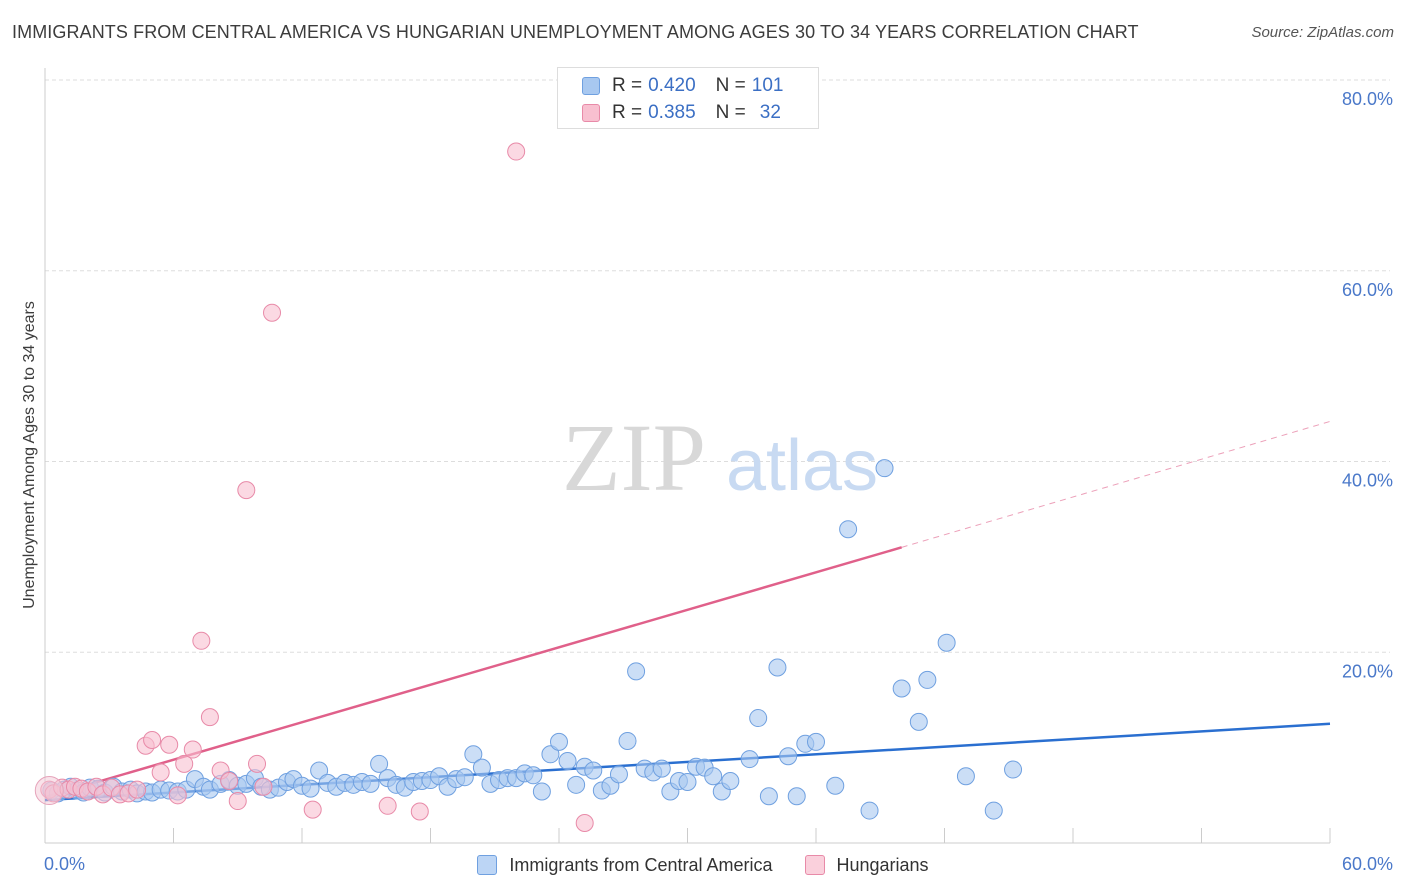  Describe the element at coordinates (49, 791) in the screenshot. I see `point-cluster` at that location.